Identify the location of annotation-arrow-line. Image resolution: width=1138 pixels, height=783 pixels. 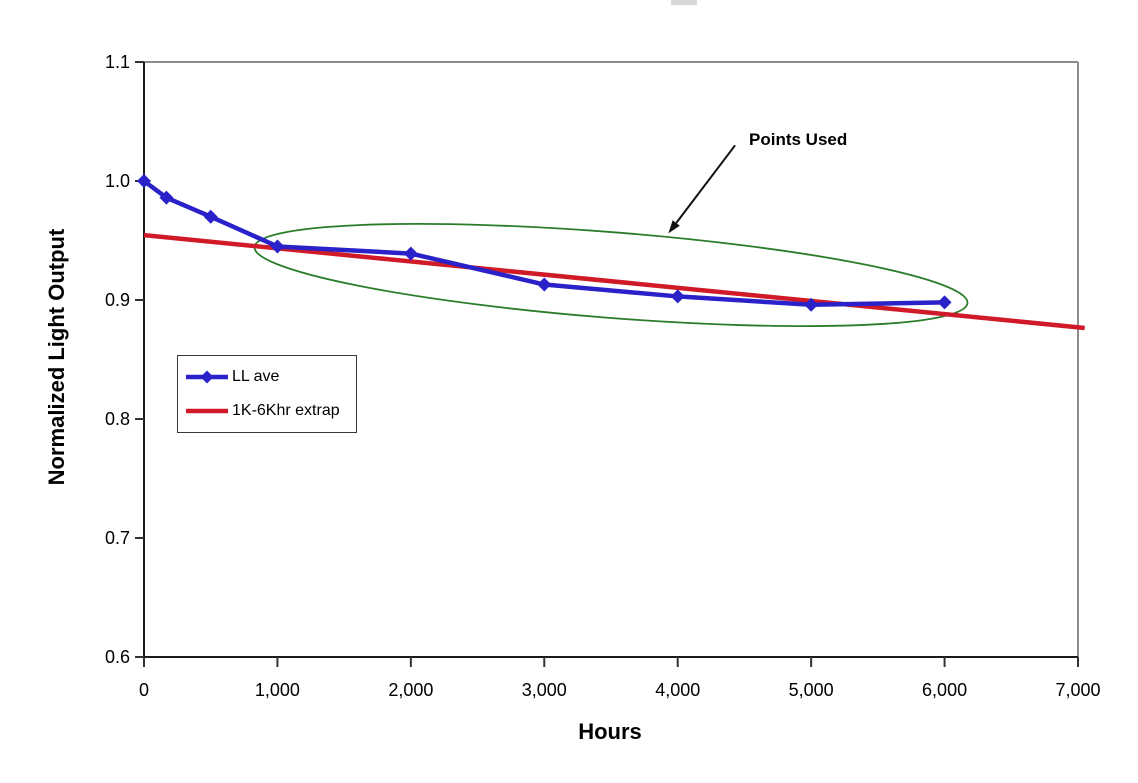
(705, 184).